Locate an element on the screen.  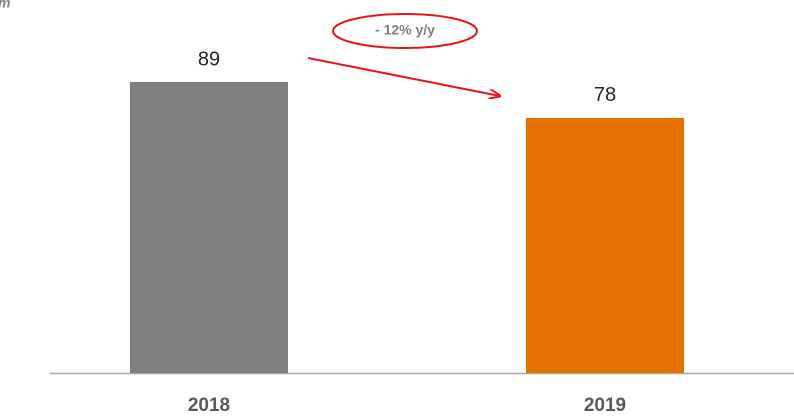
annotation-arrow is located at coordinates (403, 76).